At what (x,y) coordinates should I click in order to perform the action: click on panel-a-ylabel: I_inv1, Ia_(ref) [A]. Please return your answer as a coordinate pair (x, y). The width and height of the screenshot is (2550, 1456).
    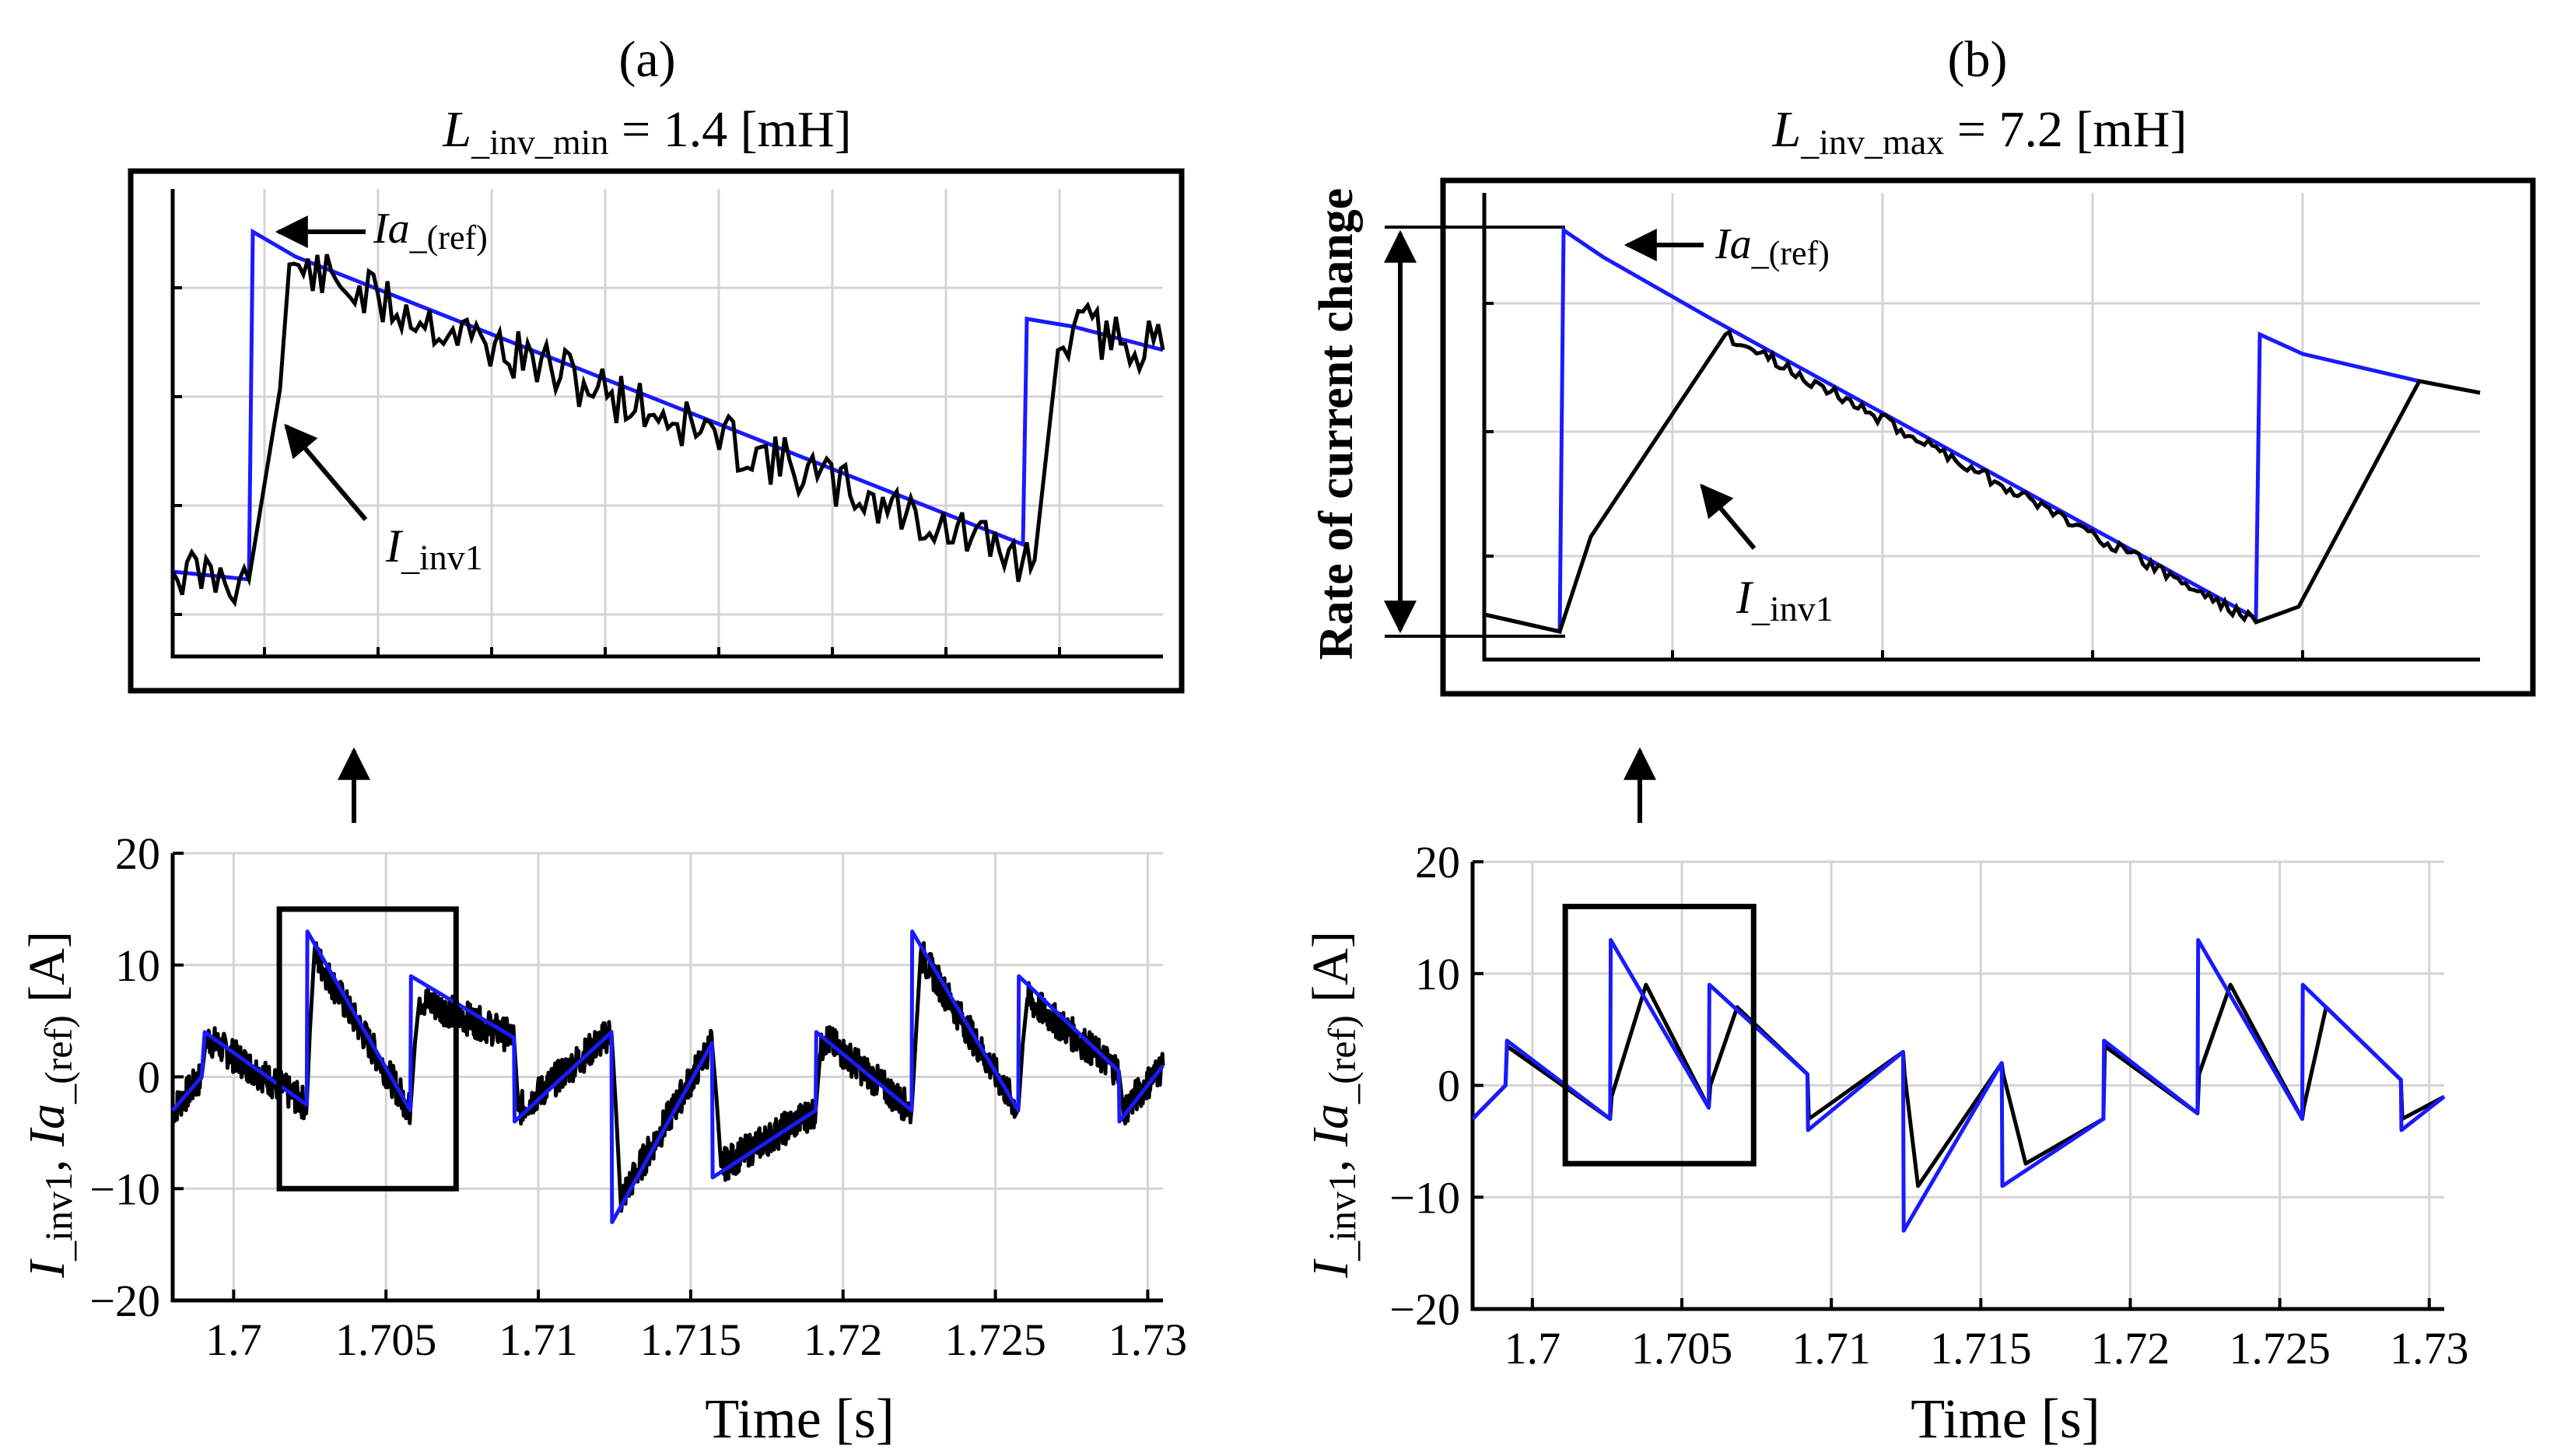
    Looking at the image, I should click on (49, 1105).